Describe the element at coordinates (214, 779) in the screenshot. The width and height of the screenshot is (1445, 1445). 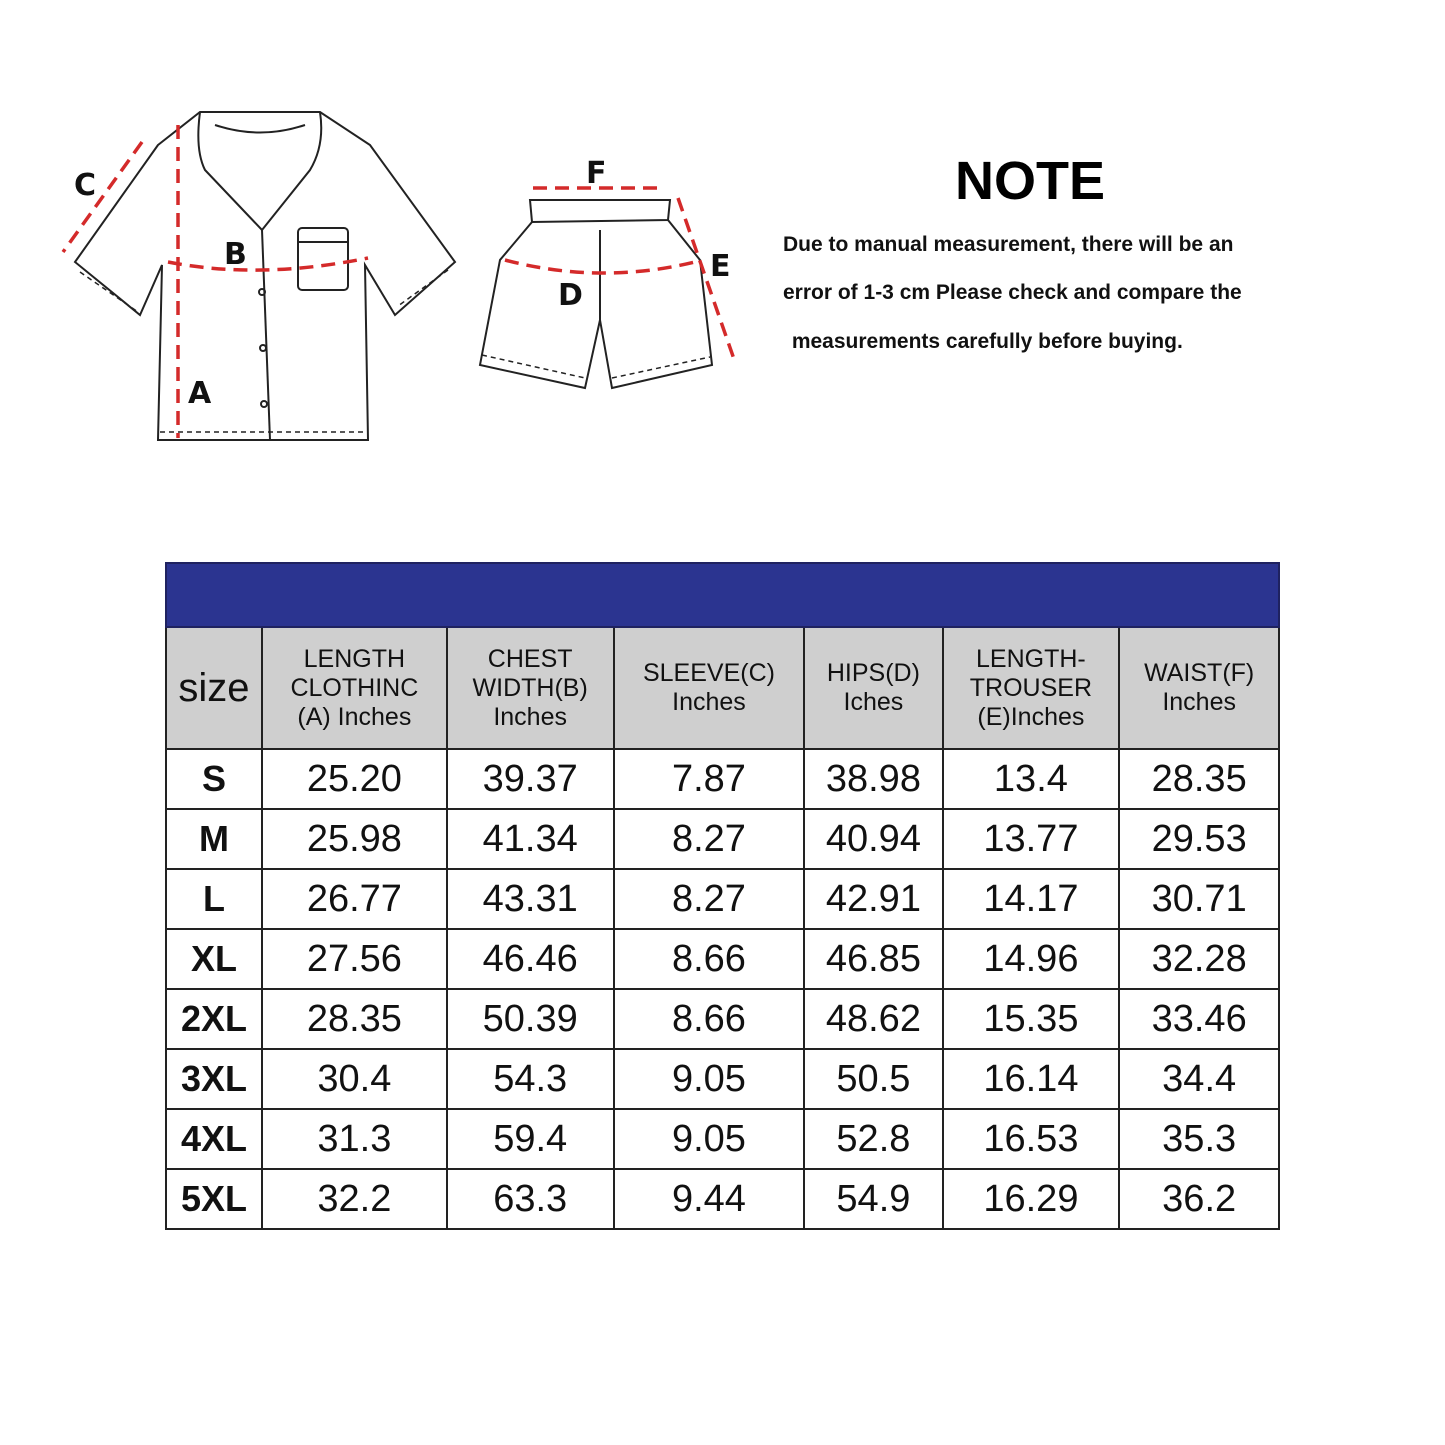
I see `cell-size: S` at that location.